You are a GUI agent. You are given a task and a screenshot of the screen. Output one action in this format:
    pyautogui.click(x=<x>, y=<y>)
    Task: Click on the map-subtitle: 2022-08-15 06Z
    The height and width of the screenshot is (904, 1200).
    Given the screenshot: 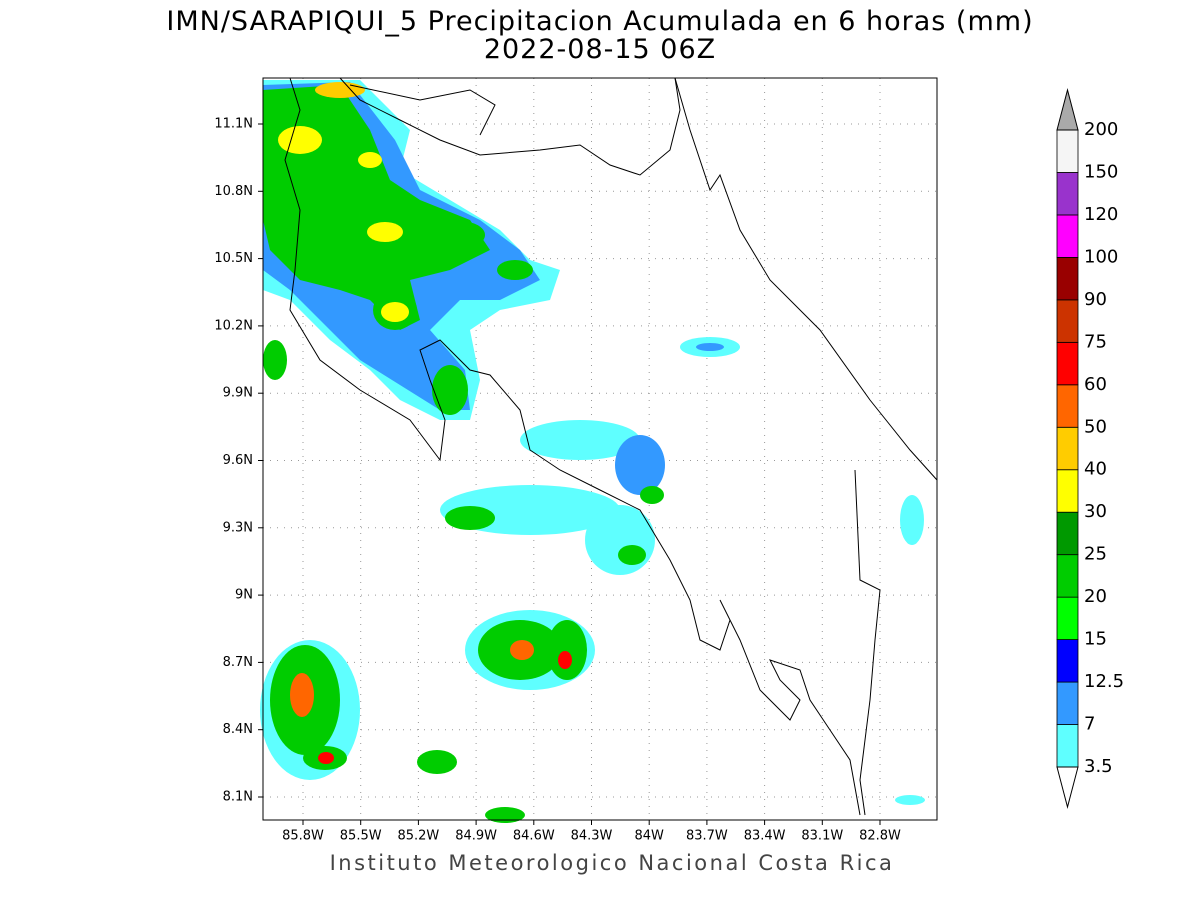 What is the action you would take?
    pyautogui.click(x=600, y=49)
    